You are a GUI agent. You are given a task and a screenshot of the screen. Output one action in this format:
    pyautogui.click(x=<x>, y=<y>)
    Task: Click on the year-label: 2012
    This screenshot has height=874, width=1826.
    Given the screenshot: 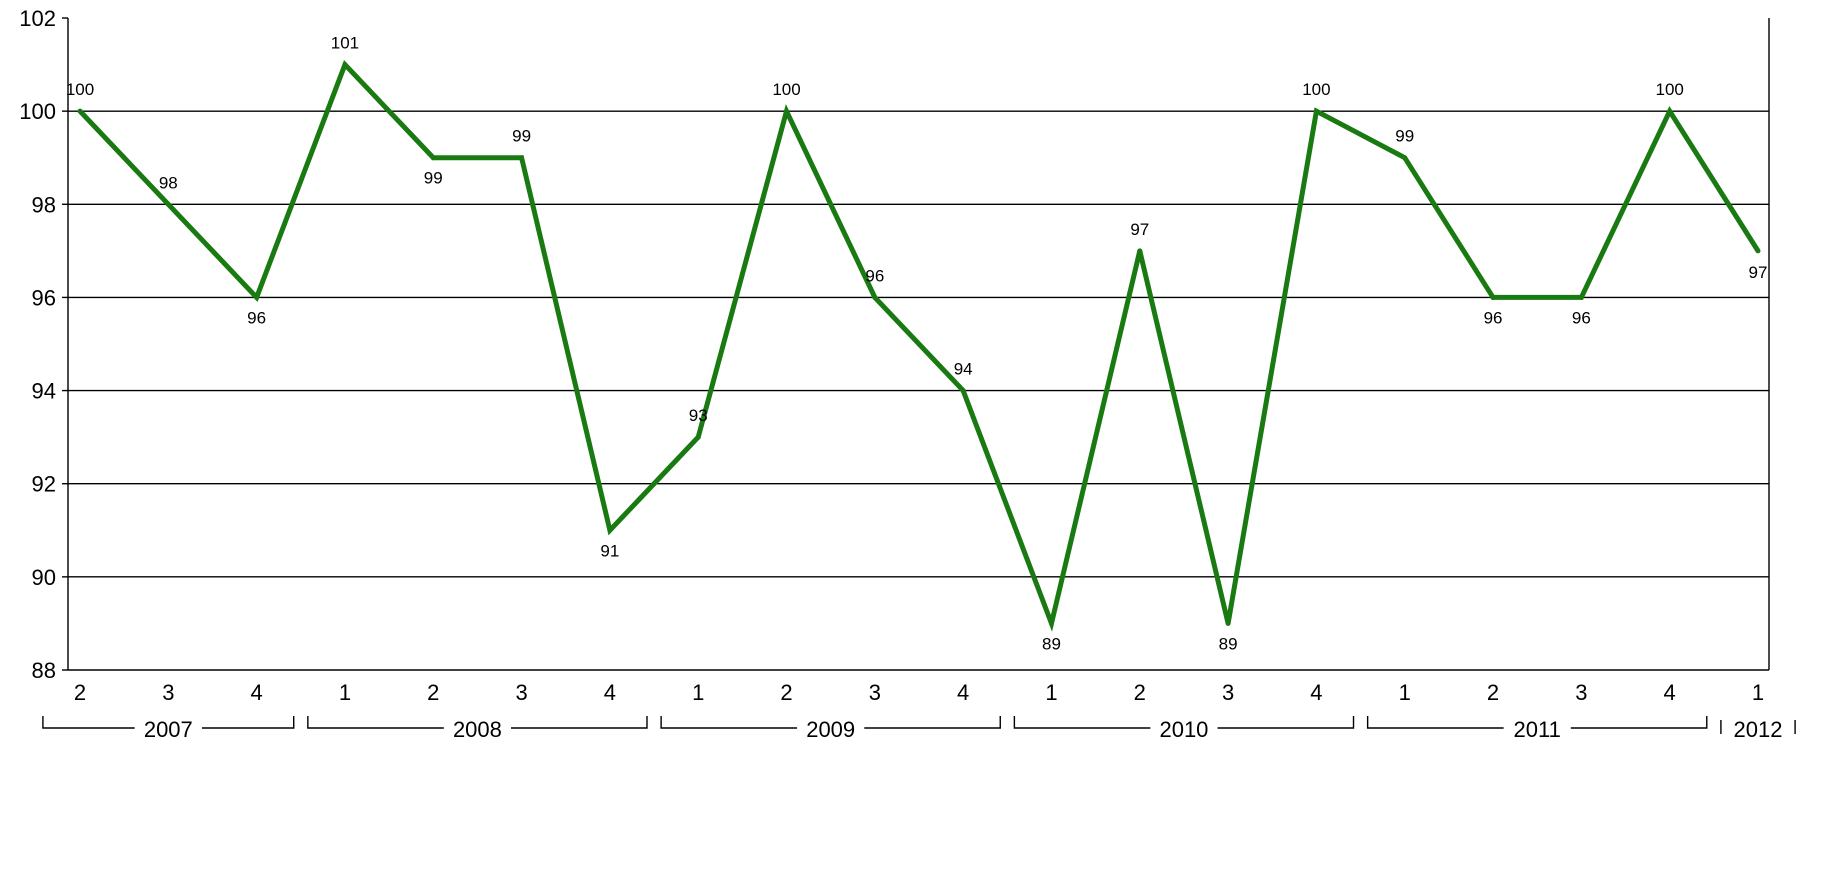 What is the action you would take?
    pyautogui.click(x=1758, y=729)
    